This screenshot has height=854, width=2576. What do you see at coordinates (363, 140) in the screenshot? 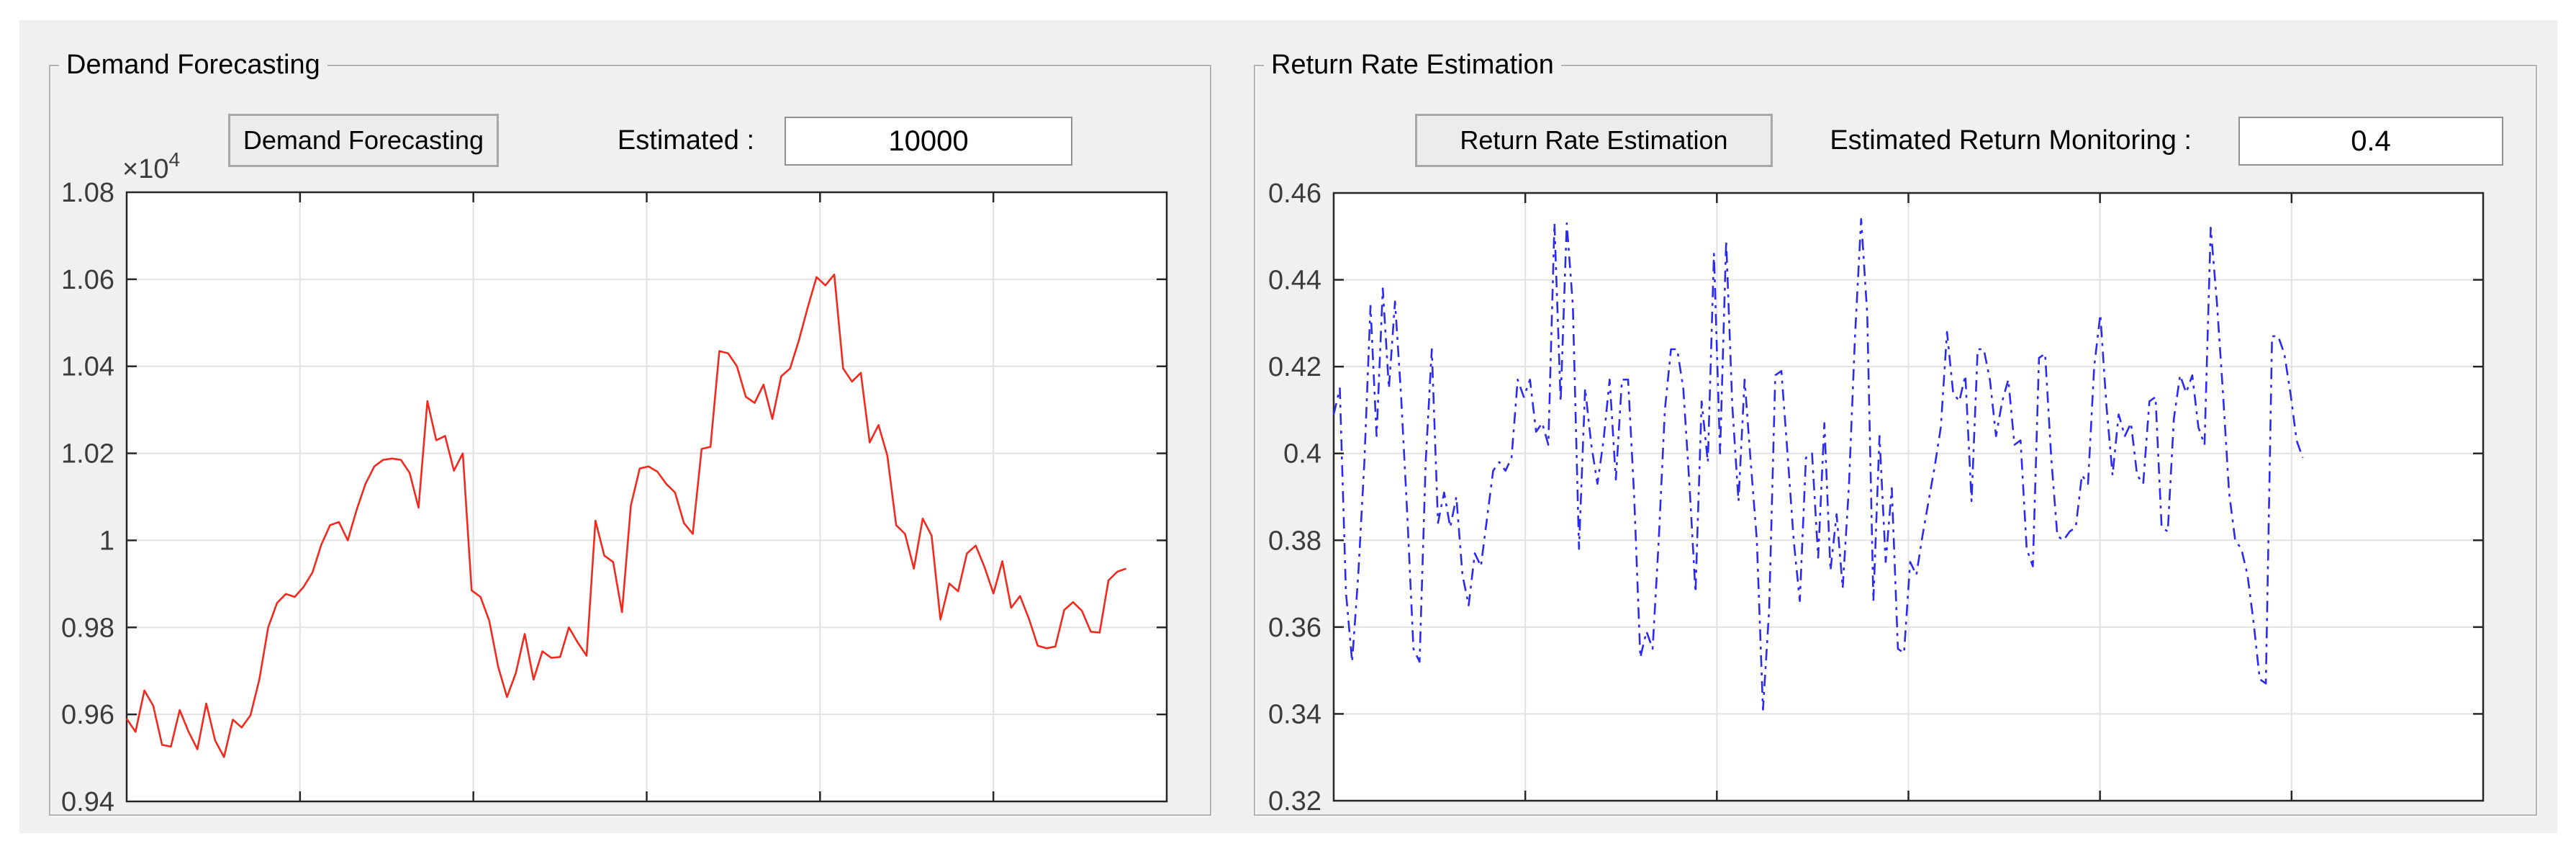
I see `demand-forecasting-button: Demand Forecasting` at bounding box center [363, 140].